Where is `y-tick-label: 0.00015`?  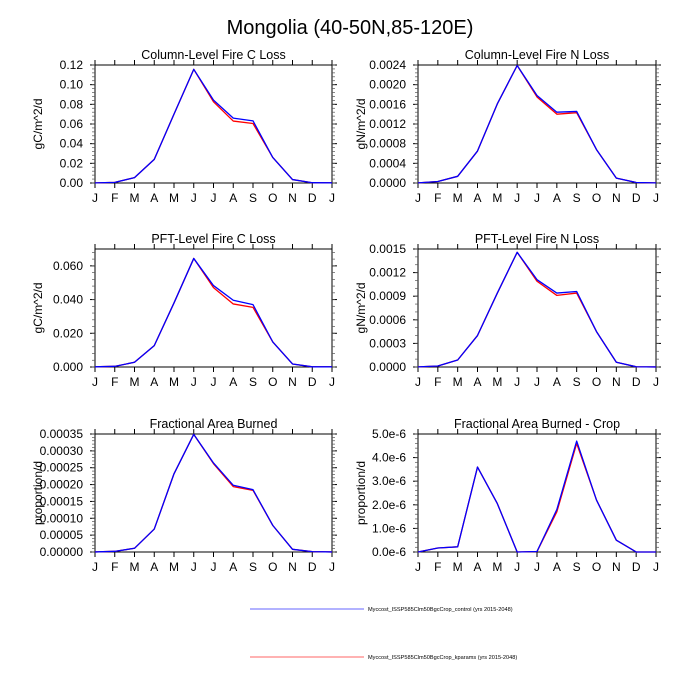 y-tick-label: 0.00015 is located at coordinates (62, 501).